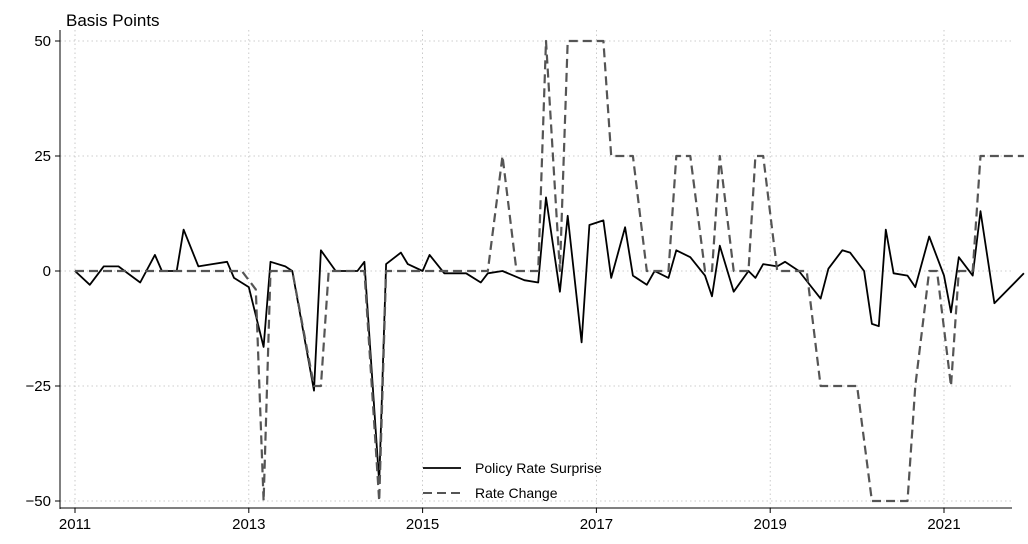 This screenshot has width=1028, height=544. What do you see at coordinates (248, 524) in the screenshot?
I see `x-tick-label: 2013` at bounding box center [248, 524].